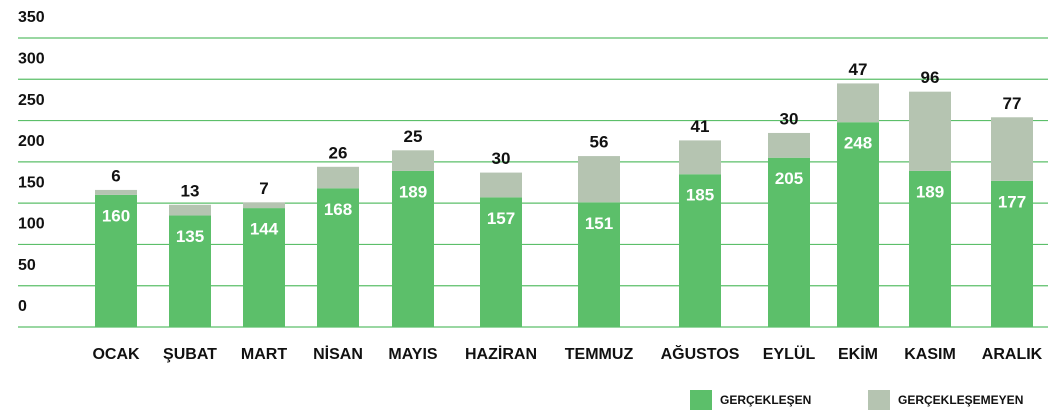 This screenshot has width=1048, height=419. I want to click on y-tick-label: 200, so click(31, 141).